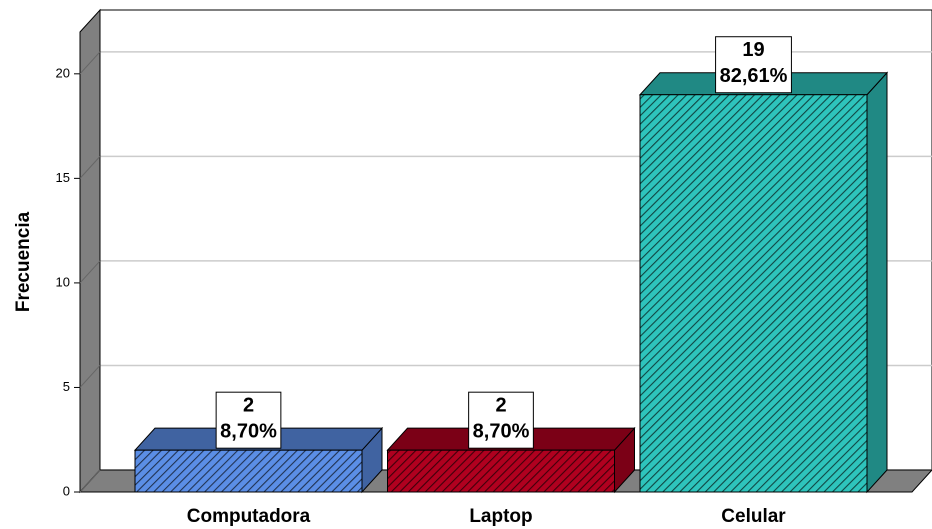 The image size is (932, 529). Describe the element at coordinates (63, 72) in the screenshot. I see `y-tick-label: 20` at that location.